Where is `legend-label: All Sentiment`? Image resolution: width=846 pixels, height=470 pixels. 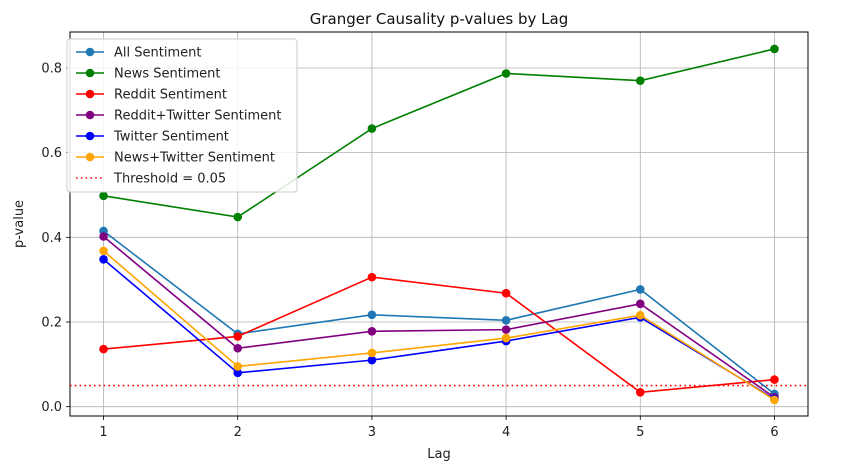
legend-label: All Sentiment is located at coordinates (157, 53).